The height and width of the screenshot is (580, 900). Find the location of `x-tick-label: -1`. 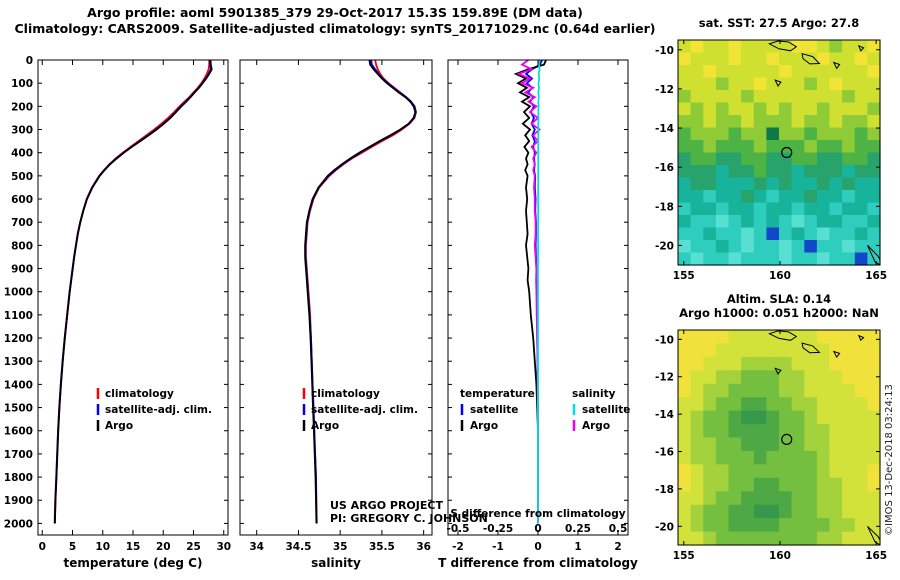

x-tick-label: -1 is located at coordinates (498, 547).